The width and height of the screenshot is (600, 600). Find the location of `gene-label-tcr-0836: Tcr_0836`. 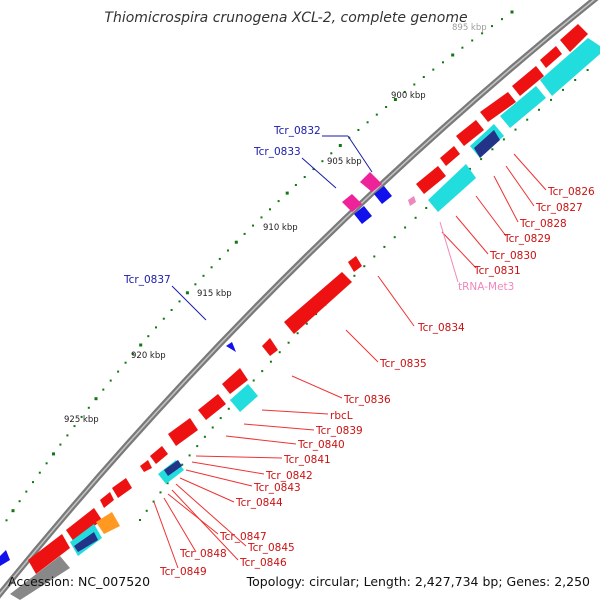

gene-label-tcr-0836: Tcr_0836 is located at coordinates (367, 400).